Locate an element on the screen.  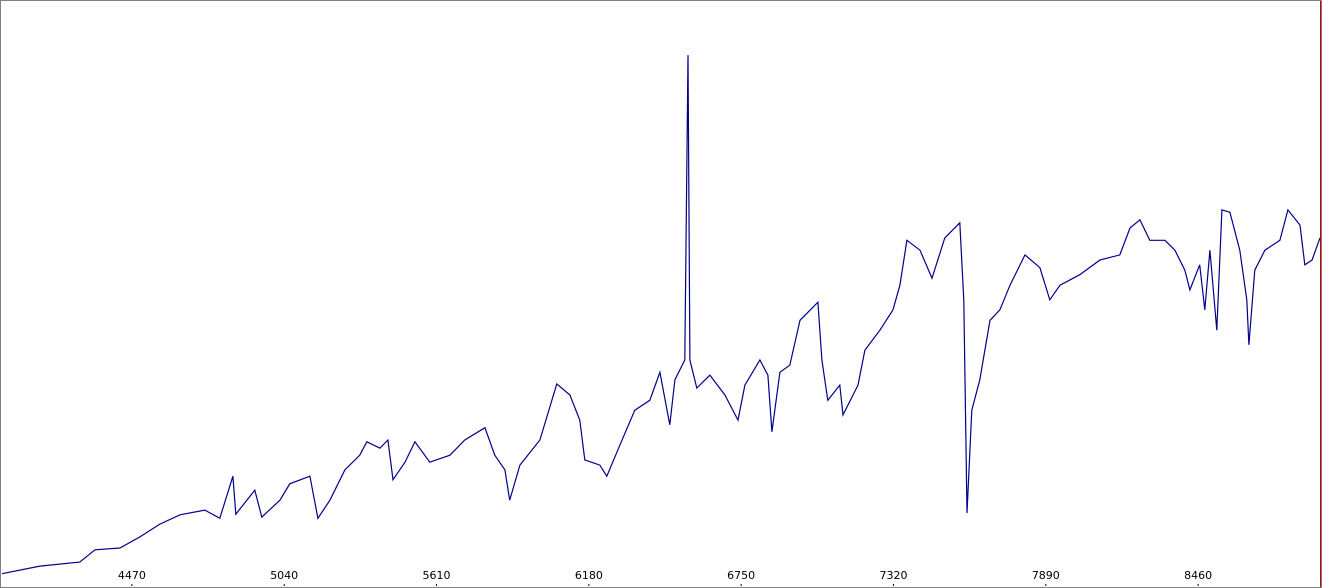
x-tick-label: 6180 is located at coordinates (589, 575).